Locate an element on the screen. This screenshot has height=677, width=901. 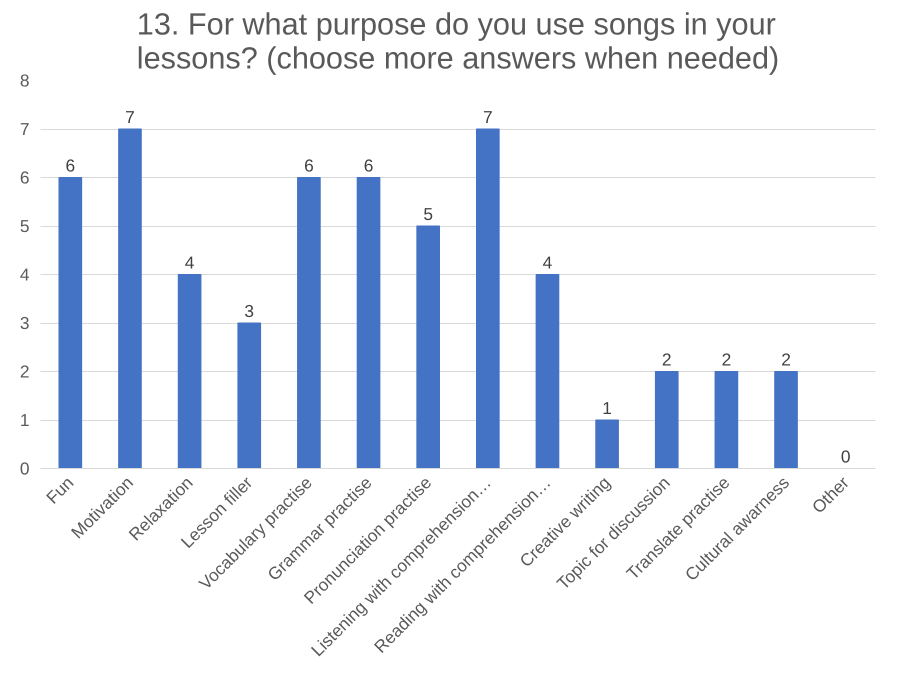
data-label: 3 is located at coordinates (249, 311).